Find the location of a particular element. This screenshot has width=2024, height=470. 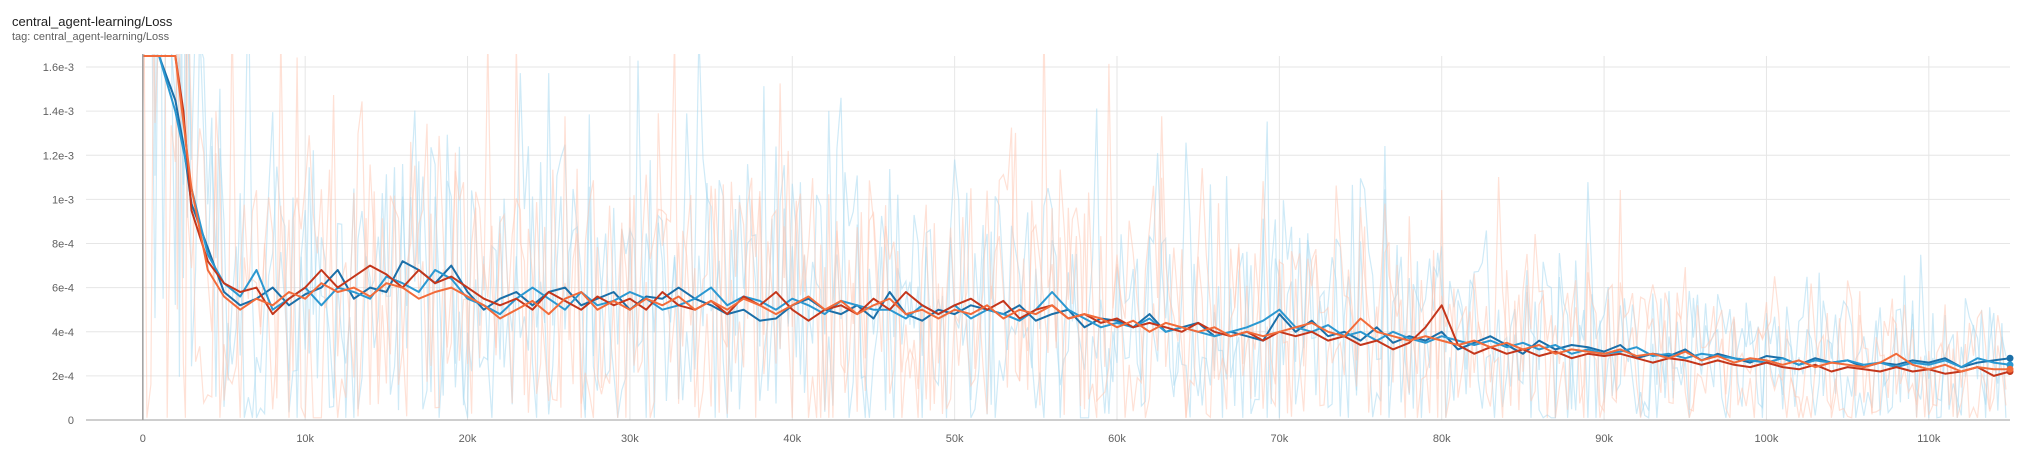

x-tick-label: 30k is located at coordinates (630, 439).